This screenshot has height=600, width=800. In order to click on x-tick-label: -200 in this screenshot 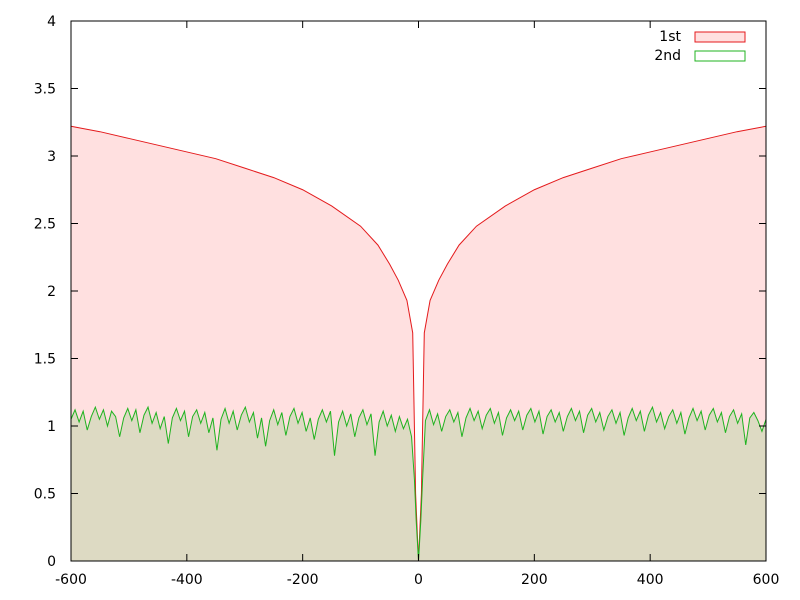, I will do `click(303, 580)`.